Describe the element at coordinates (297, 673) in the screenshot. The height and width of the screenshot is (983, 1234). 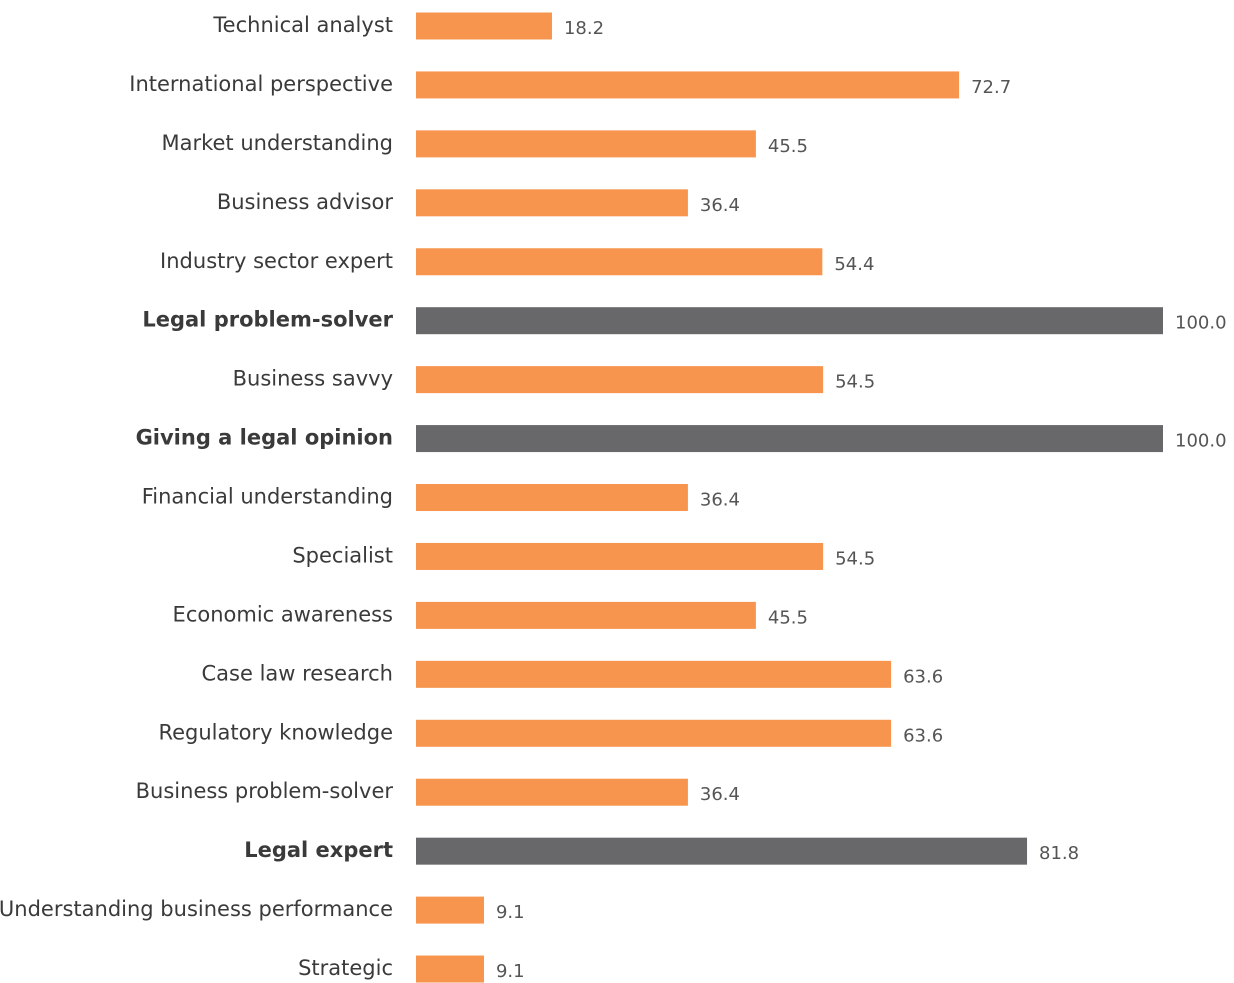
I see `category-label: Case law research` at that location.